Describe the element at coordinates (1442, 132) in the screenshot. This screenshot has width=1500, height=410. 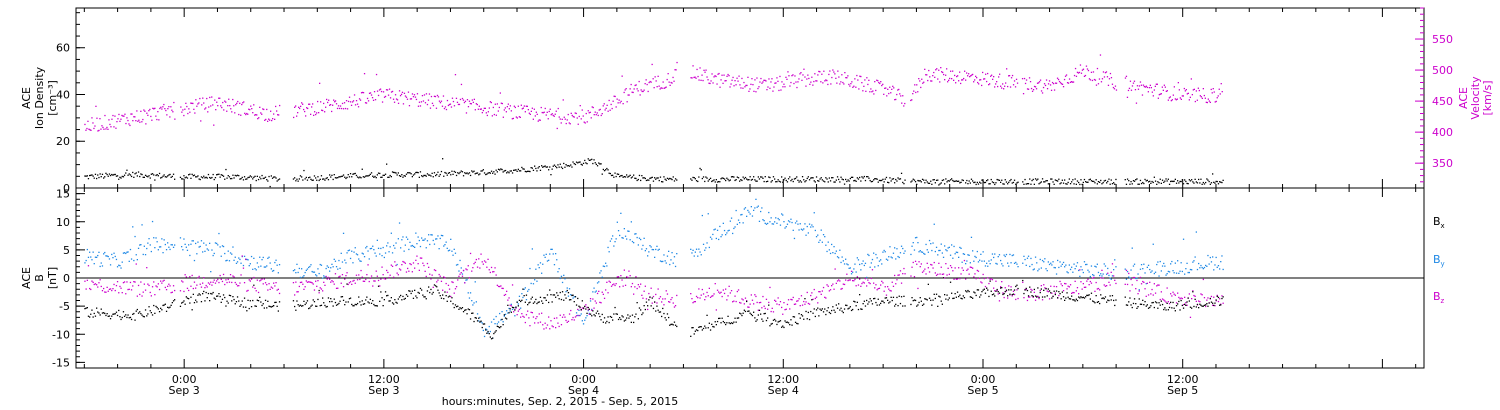
I see `velocity-tick-label: 400` at that location.